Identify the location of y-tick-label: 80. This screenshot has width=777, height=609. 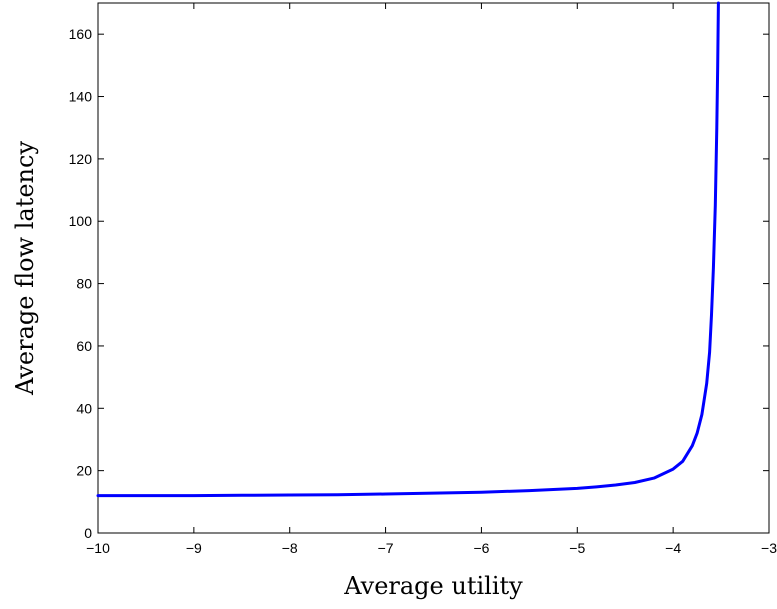
(84, 284).